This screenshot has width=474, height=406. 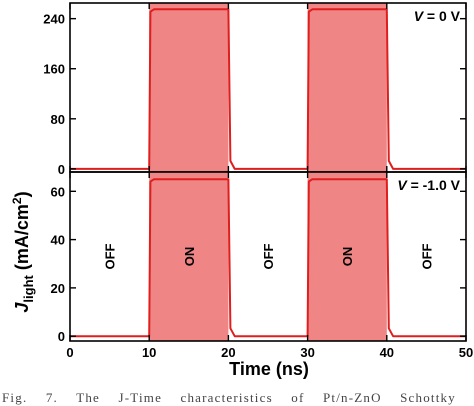 What do you see at coordinates (58, 119) in the screenshot?
I see `y-tick-label-0-80: 80` at bounding box center [58, 119].